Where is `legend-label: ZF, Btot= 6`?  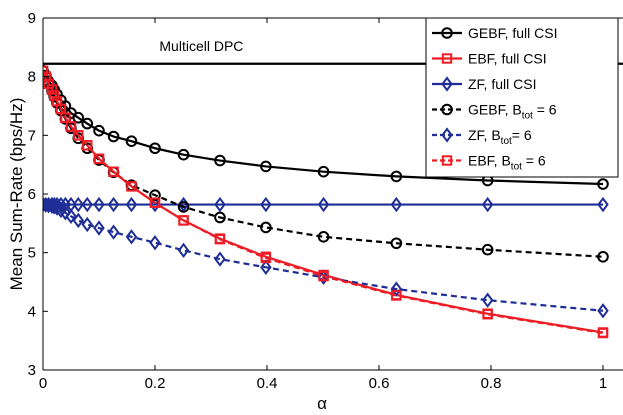
legend-label: ZF, Btot= 6 is located at coordinates (500, 137).